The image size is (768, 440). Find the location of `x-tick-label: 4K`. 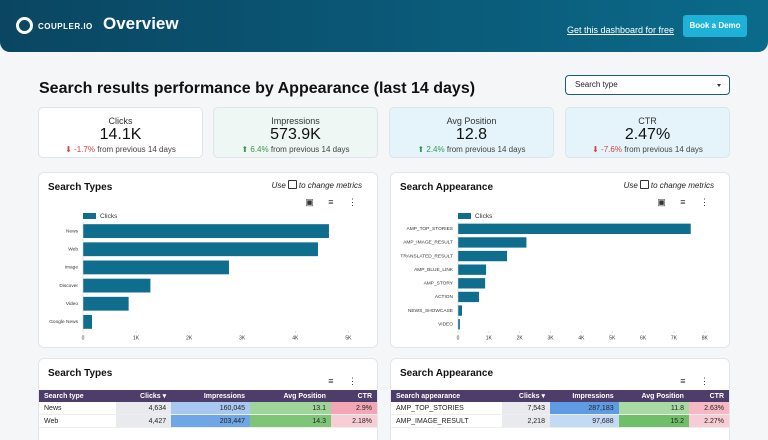

x-tick-label: 4K is located at coordinates (295, 338).